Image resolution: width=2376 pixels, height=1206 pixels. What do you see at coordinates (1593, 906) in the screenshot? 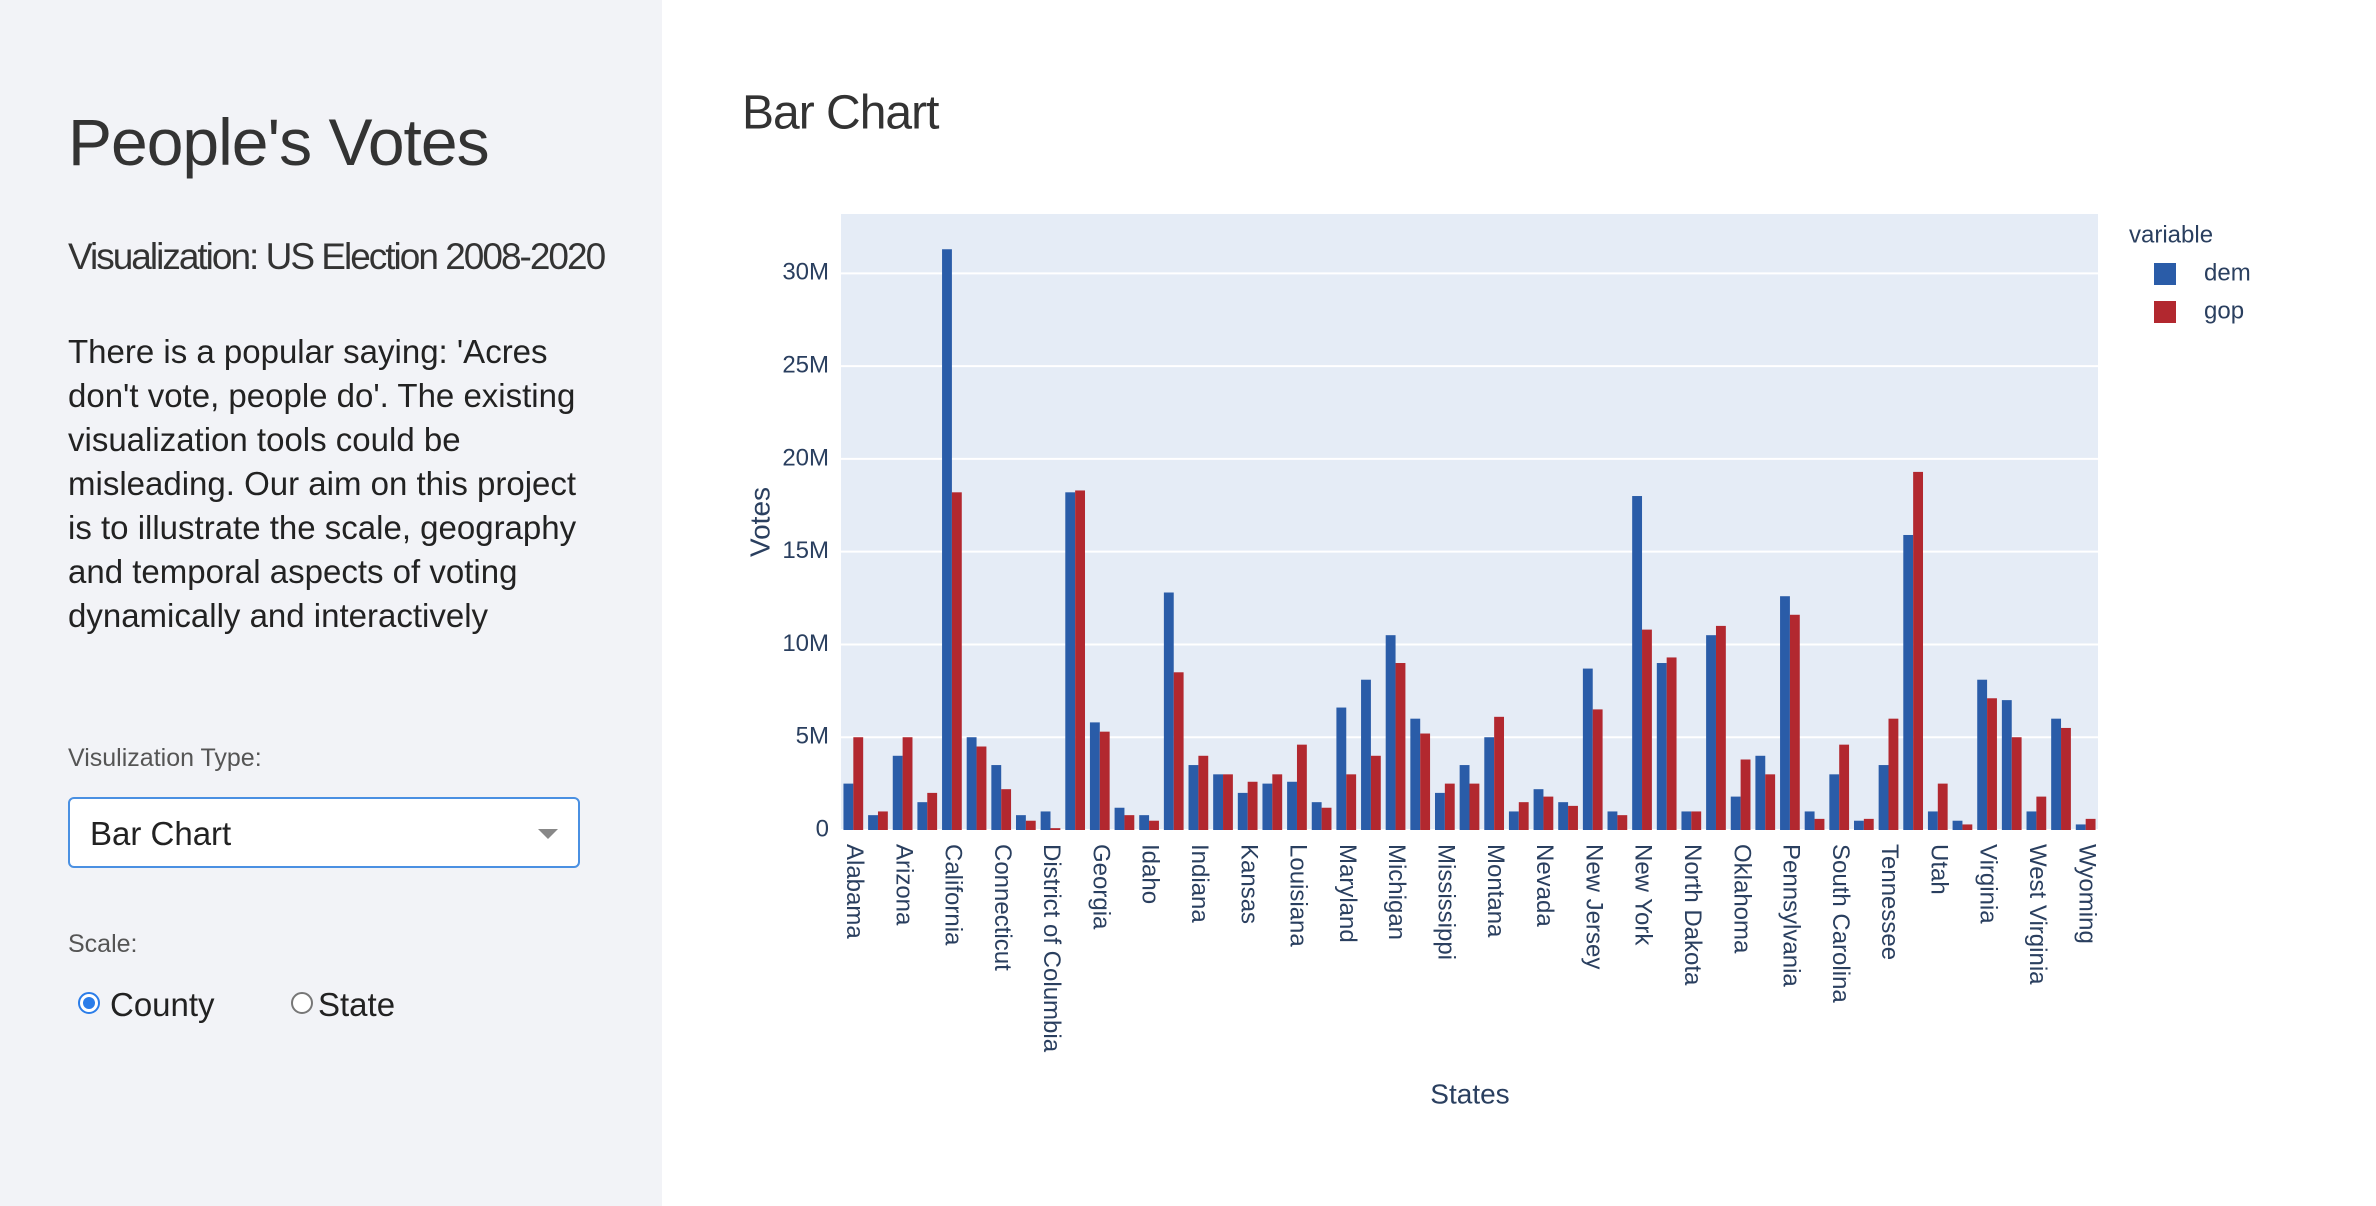
I see `x-tick-label: New Jersey` at bounding box center [1593, 906].